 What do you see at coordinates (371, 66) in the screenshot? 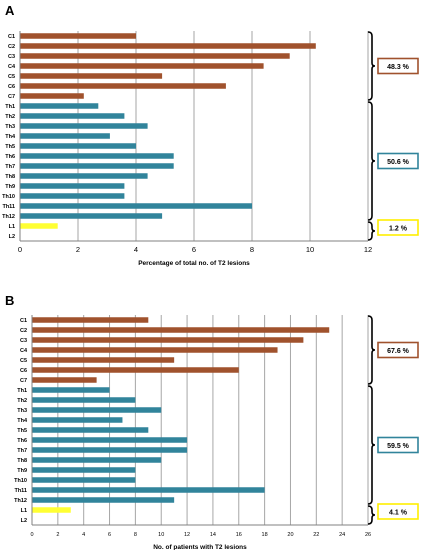
I see `bracket-a-cervical` at bounding box center [371, 66].